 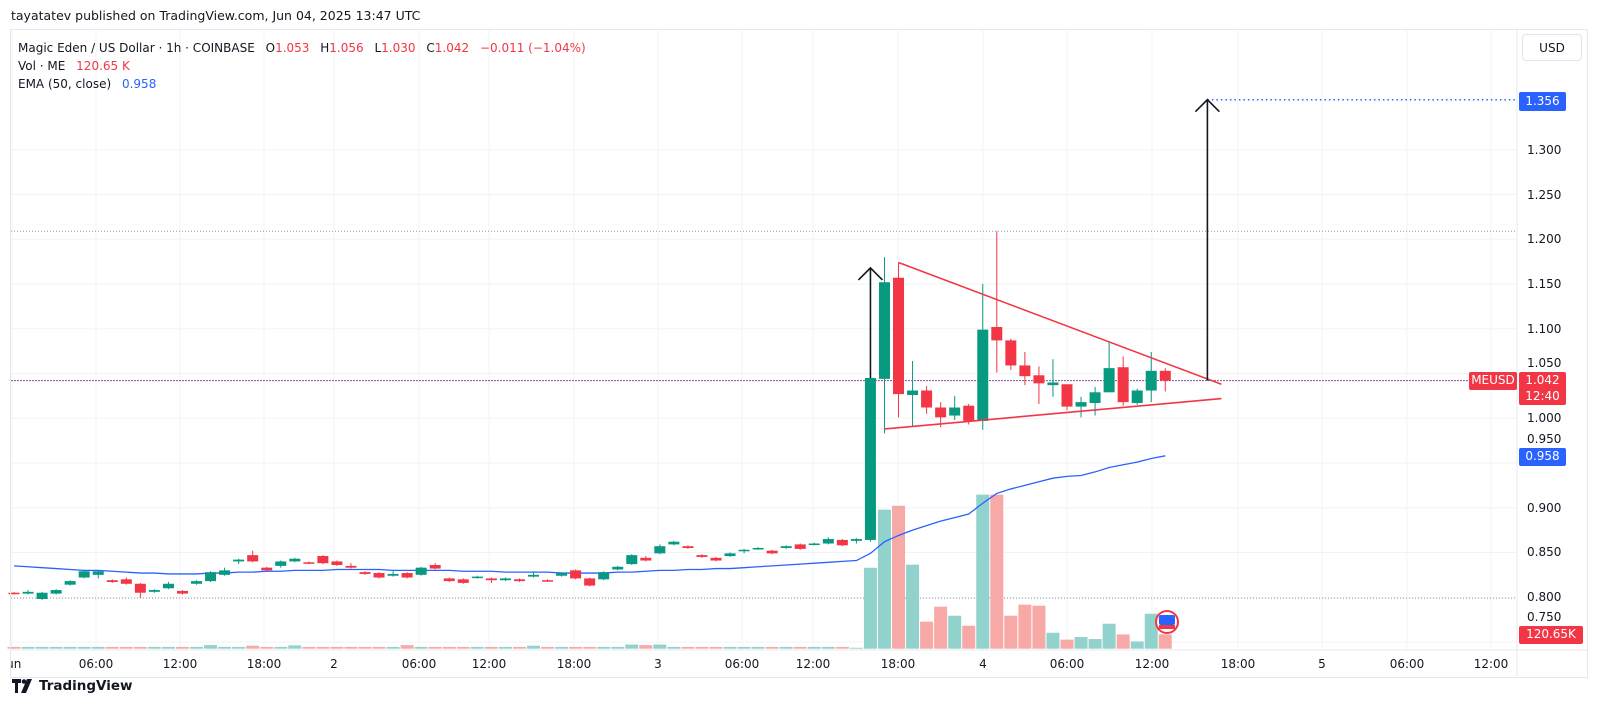 I want to click on flagpole-arrow, so click(x=870, y=322).